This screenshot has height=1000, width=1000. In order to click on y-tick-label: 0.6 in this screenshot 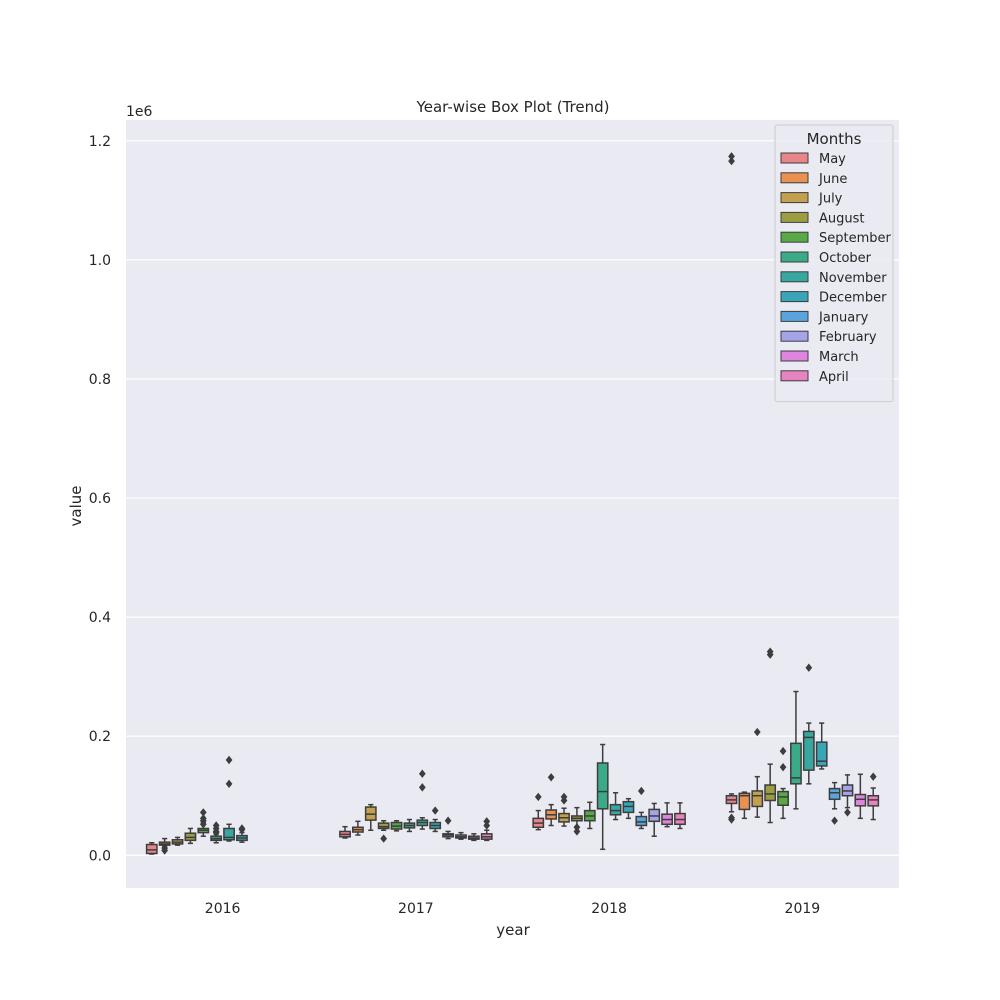, I will do `click(100, 499)`.